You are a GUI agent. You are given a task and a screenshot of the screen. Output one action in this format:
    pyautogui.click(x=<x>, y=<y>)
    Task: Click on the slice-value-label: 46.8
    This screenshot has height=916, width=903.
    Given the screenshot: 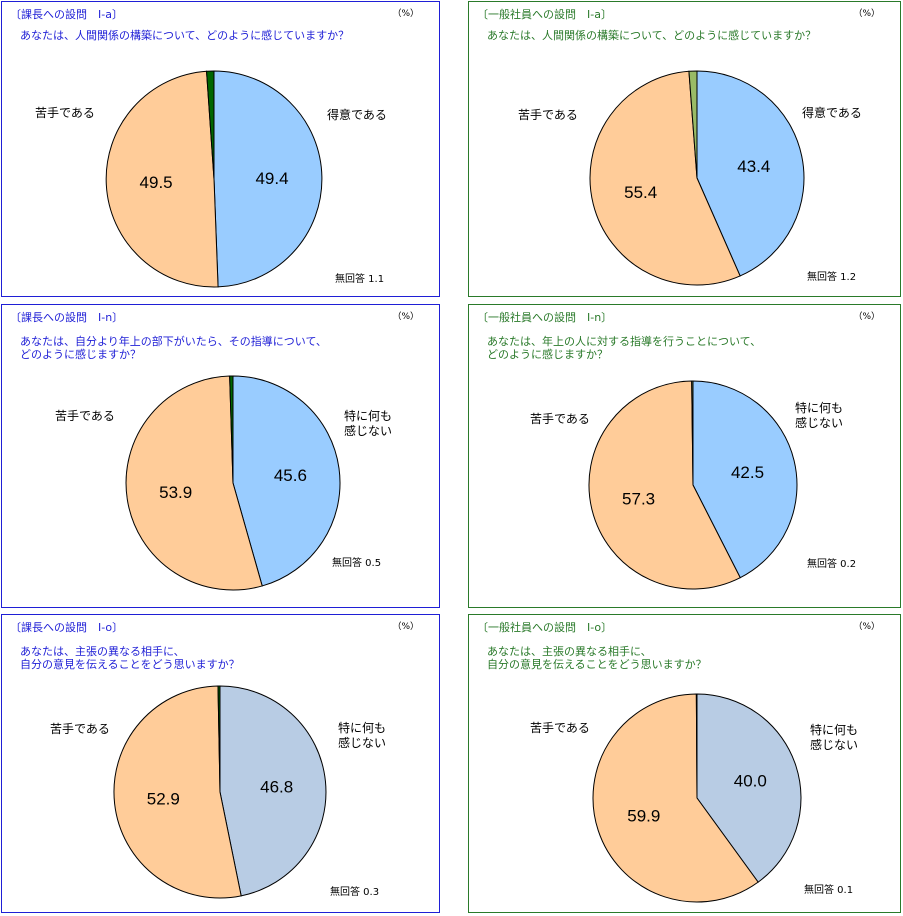 What is the action you would take?
    pyautogui.click(x=276, y=786)
    